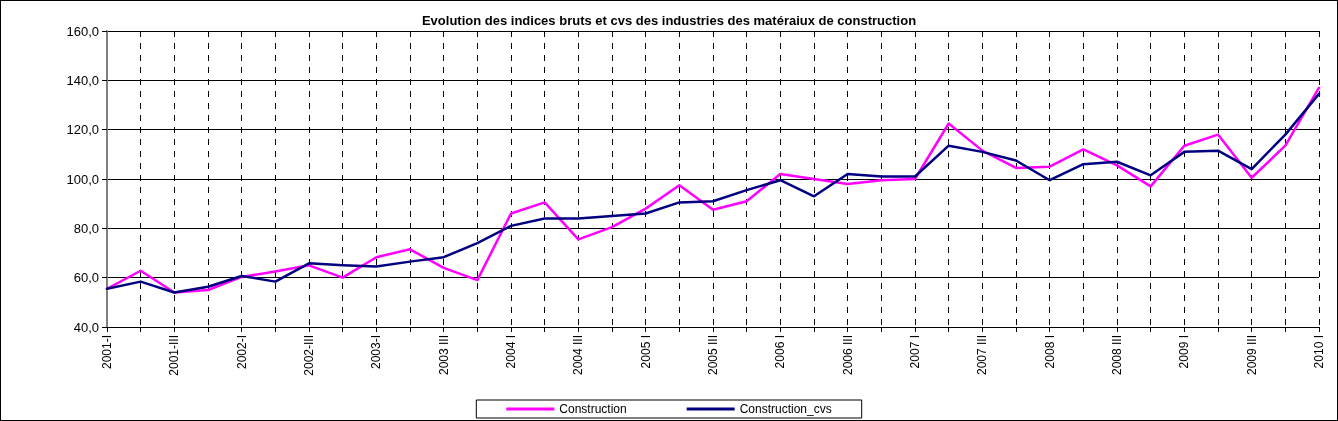 The height and width of the screenshot is (421, 1338). I want to click on x-tick-label: 2003-I, so click(376, 352).